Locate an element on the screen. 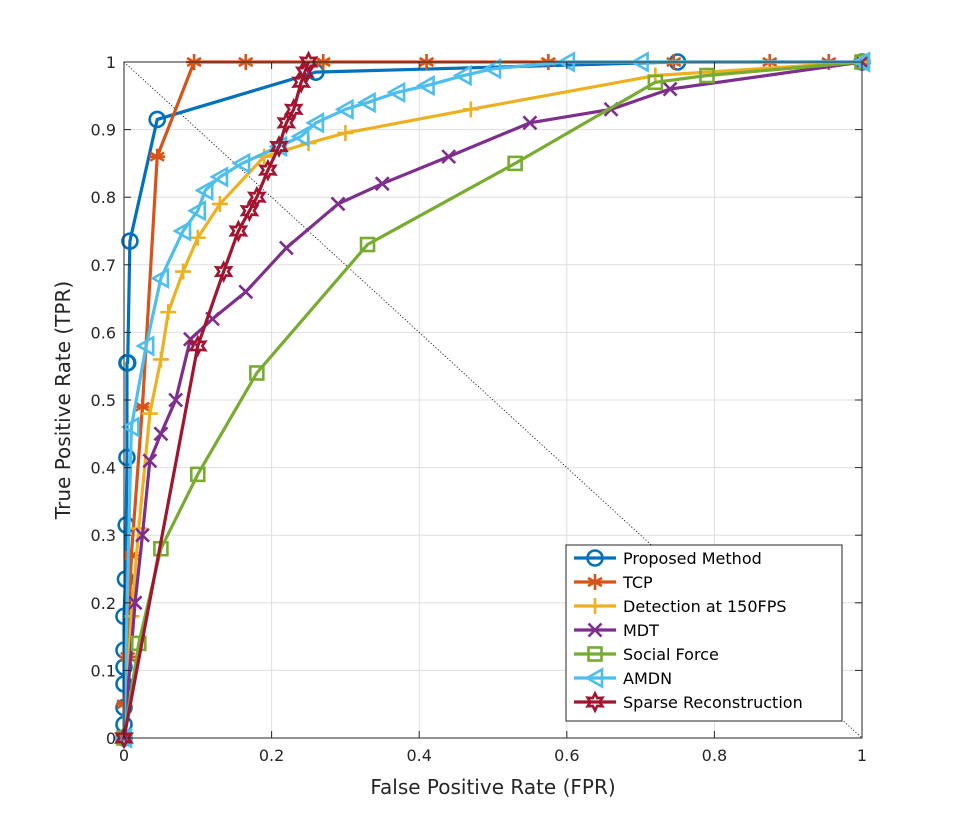  legend-entry-detection-at-150fps: Detection at 150FPS is located at coordinates (680, 606).